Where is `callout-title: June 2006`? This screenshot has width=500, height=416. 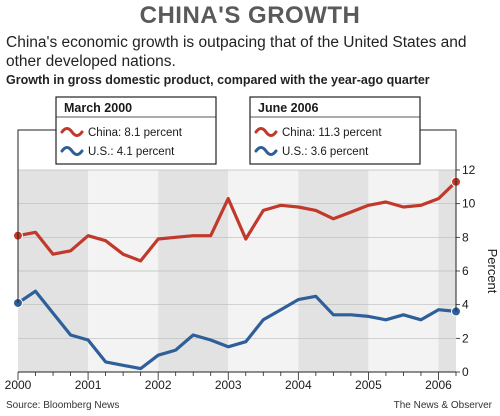
callout-title: June 2006 is located at coordinates (288, 108).